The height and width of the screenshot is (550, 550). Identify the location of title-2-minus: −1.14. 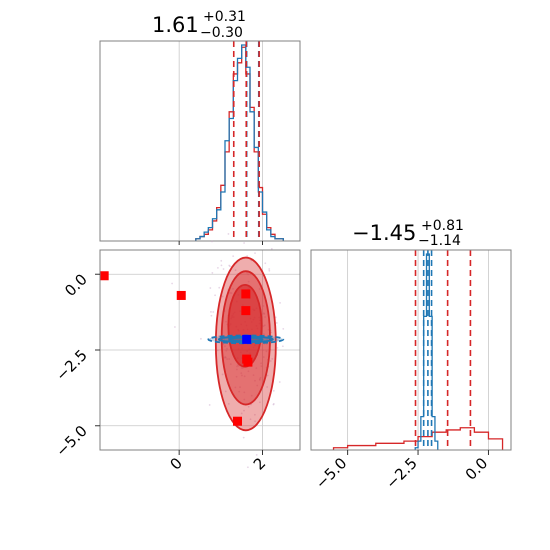
(439, 241).